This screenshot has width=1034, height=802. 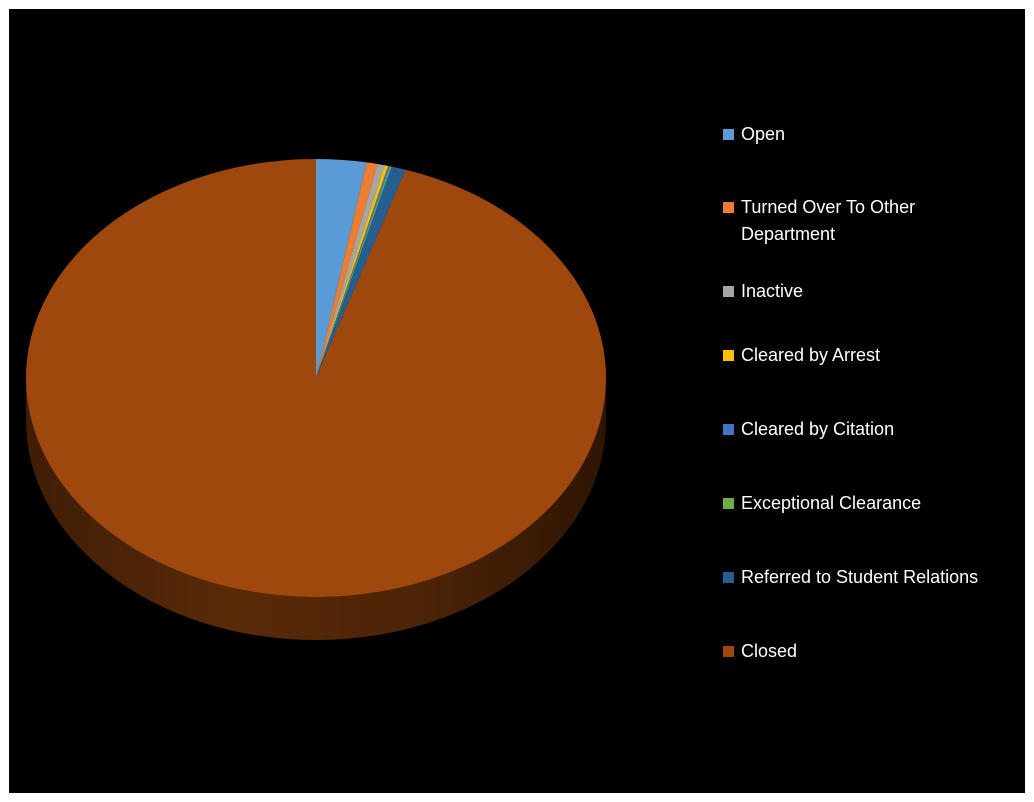 What do you see at coordinates (772, 291) in the screenshot?
I see `legend-label: Inactive` at bounding box center [772, 291].